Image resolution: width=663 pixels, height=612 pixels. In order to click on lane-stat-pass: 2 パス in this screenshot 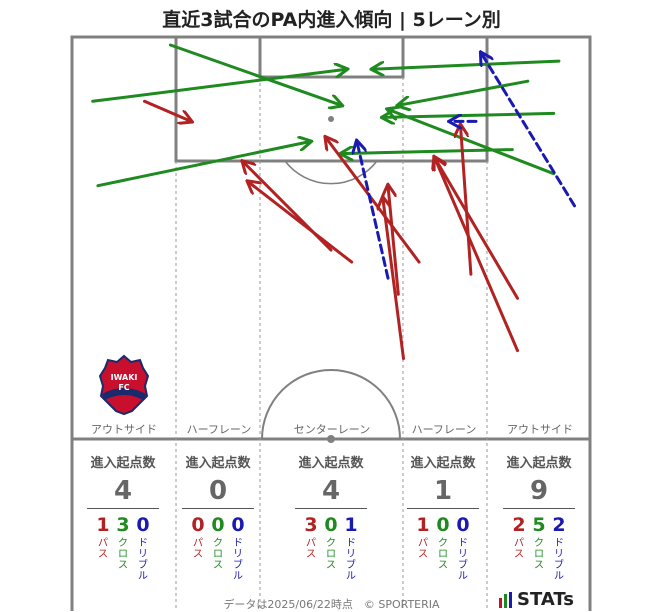, I will do `click(519, 537)`.